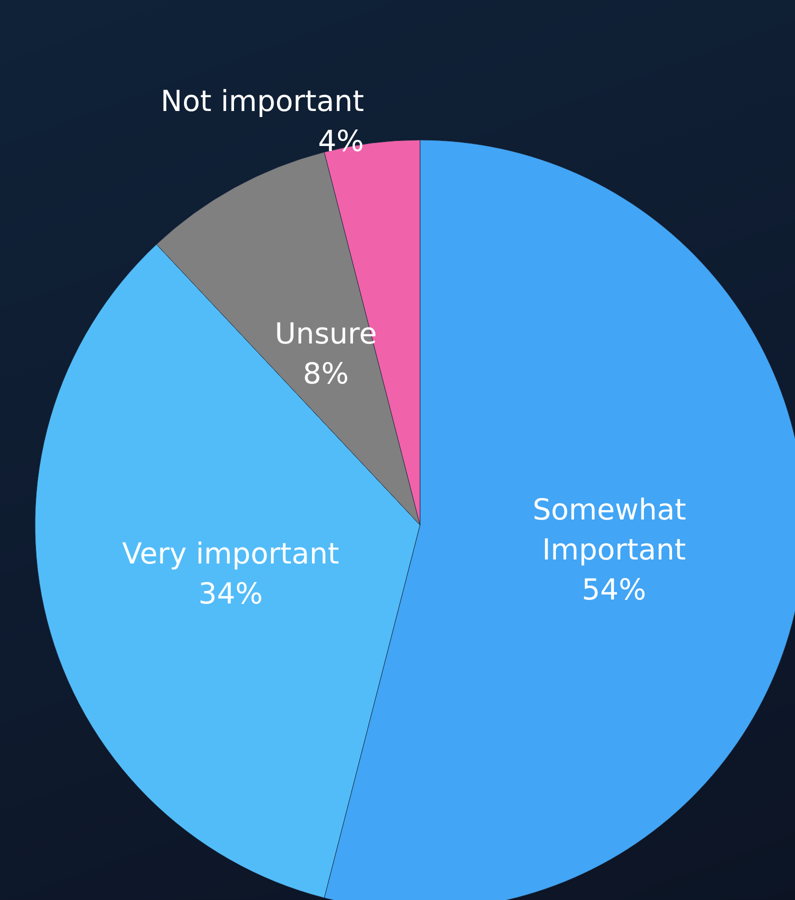 Image resolution: width=795 pixels, height=900 pixels. What do you see at coordinates (230, 593) in the screenshot?
I see `data-label: 34%` at bounding box center [230, 593].